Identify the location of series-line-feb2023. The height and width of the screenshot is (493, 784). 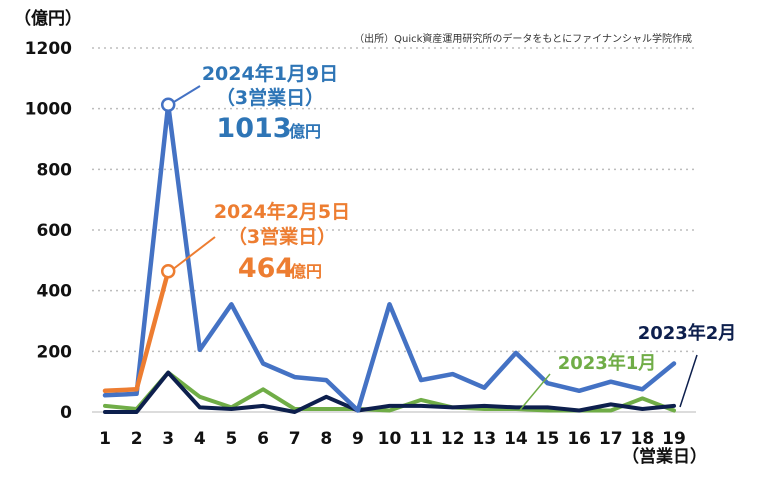
(389, 392).